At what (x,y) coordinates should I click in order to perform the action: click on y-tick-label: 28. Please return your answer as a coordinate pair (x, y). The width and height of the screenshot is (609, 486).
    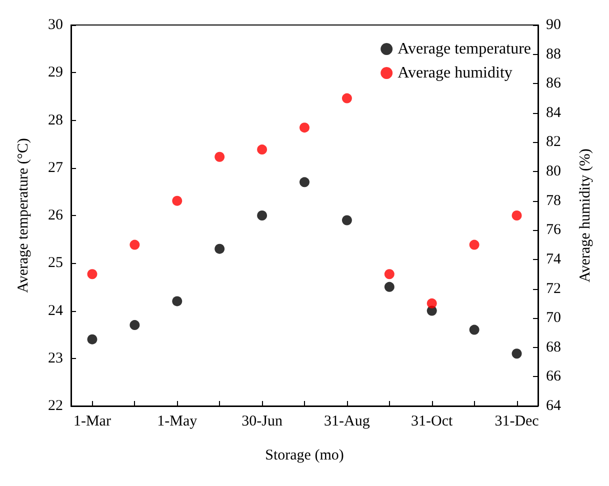
    Looking at the image, I should click on (55, 120).